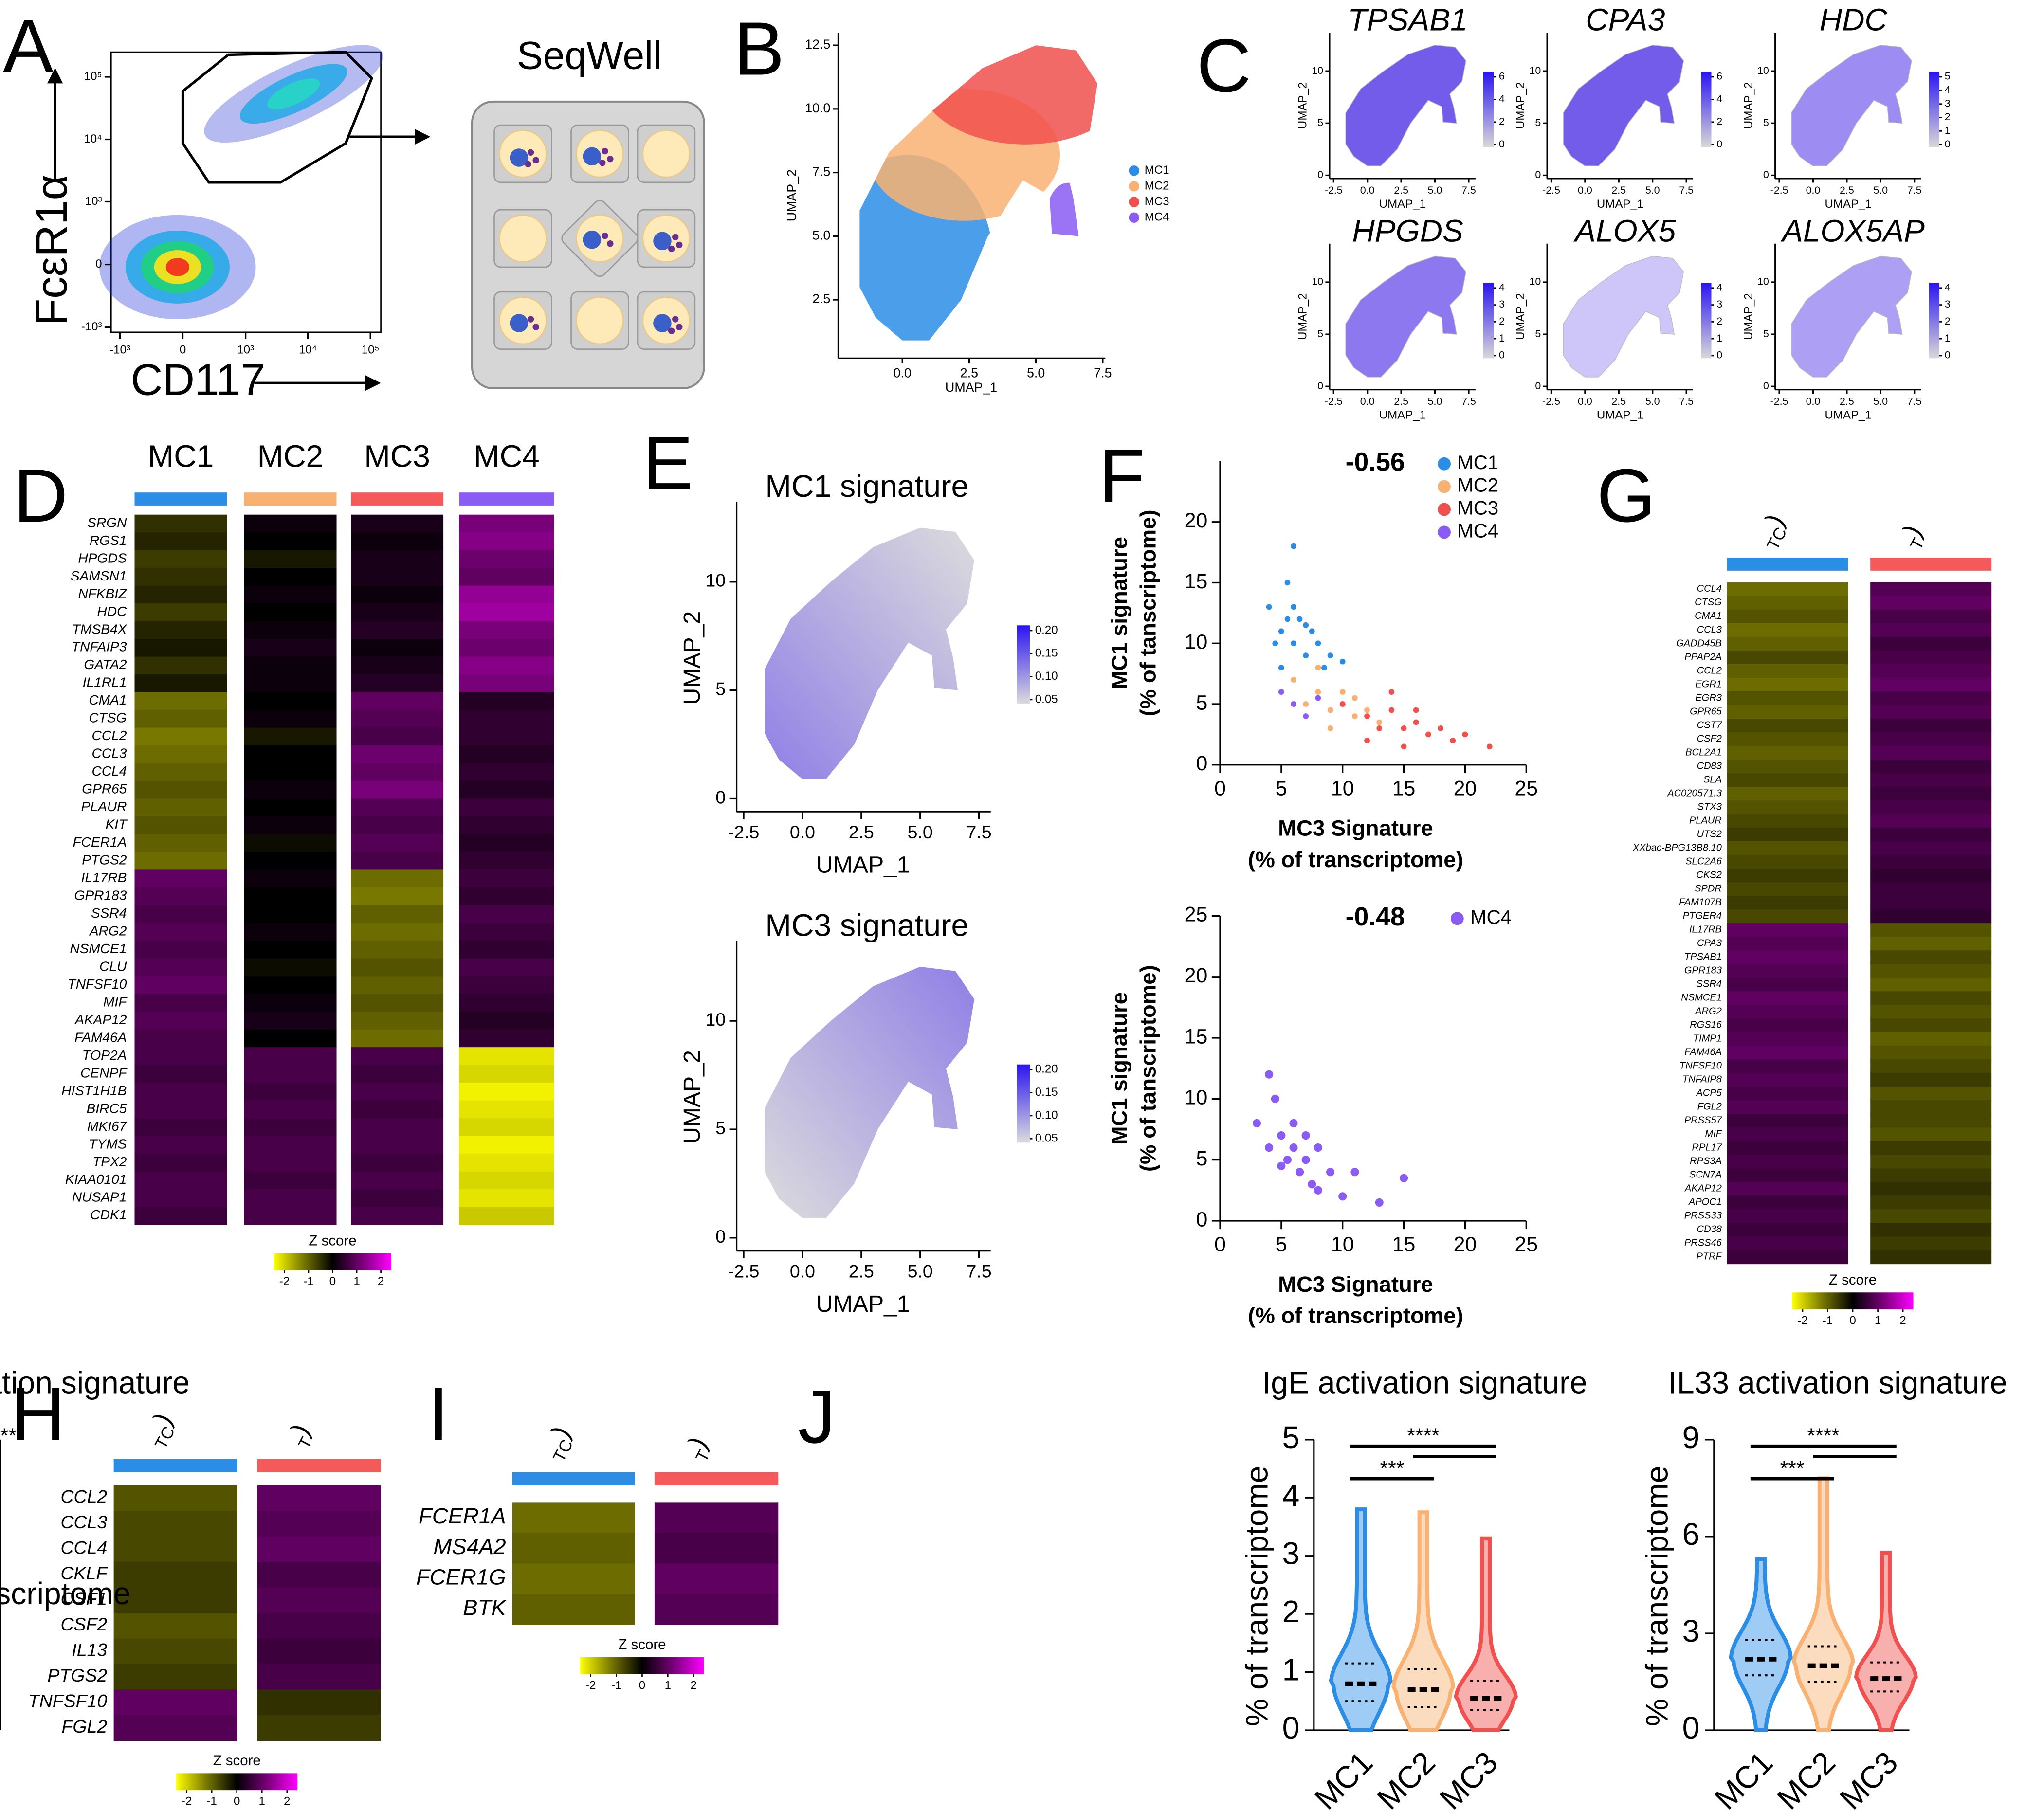  What do you see at coordinates (1653, 401) in the screenshot?
I see `x-tick-label: 5.0` at bounding box center [1653, 401].